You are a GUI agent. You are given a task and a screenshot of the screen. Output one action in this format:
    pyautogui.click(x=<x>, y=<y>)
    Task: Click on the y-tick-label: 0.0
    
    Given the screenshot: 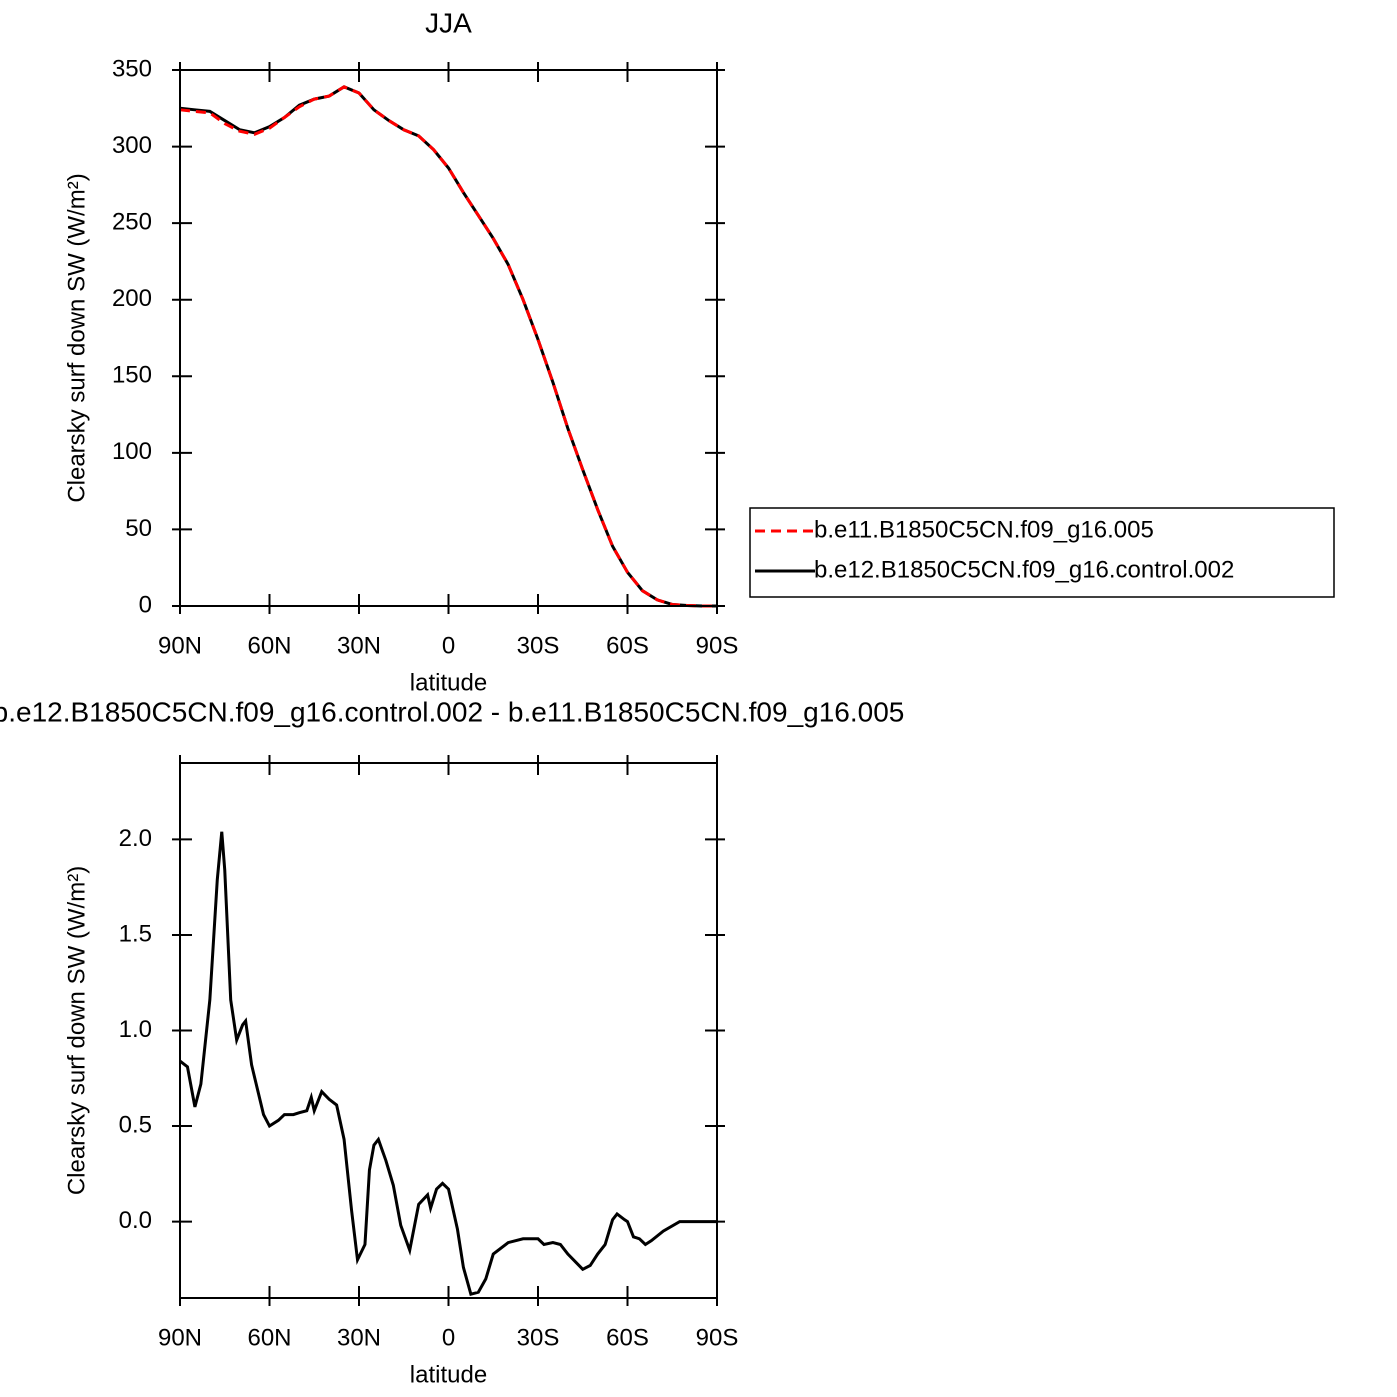 What is the action you would take?
    pyautogui.click(x=135, y=1220)
    